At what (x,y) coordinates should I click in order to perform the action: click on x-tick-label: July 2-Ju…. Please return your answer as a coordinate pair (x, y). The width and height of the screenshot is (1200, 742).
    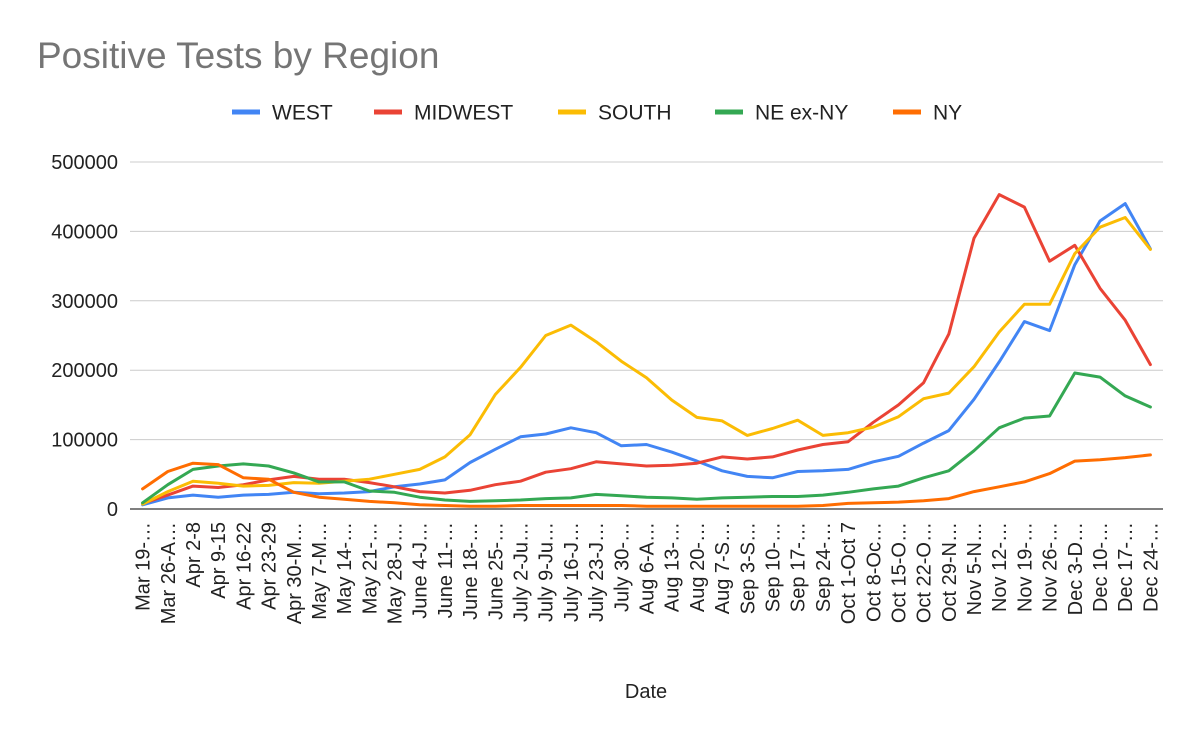
    Looking at the image, I should click on (522, 572).